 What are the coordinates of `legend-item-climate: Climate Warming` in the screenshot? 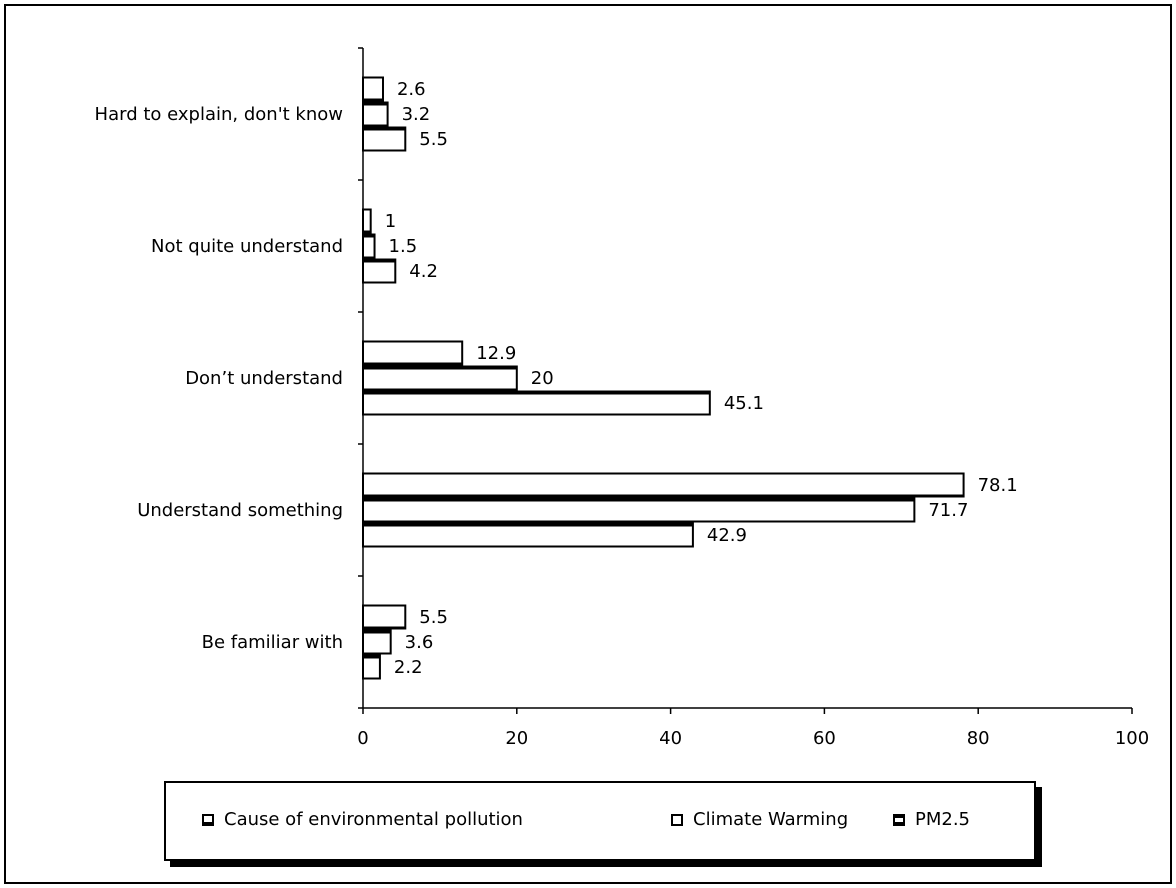 It's located at (759, 819).